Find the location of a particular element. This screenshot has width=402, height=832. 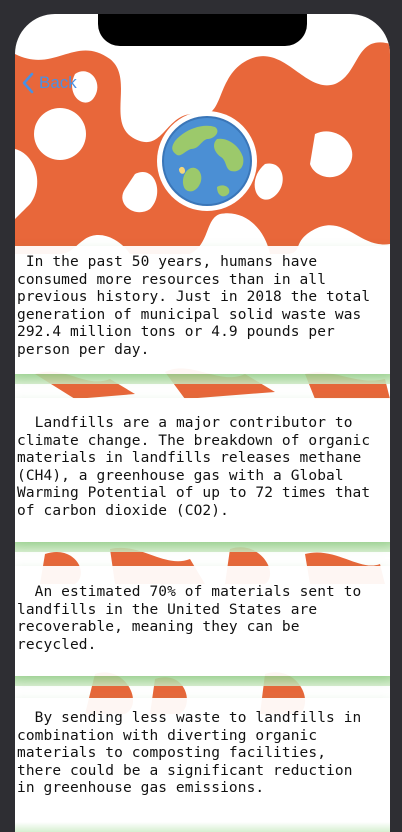

back-label: Back is located at coordinates (58, 82).